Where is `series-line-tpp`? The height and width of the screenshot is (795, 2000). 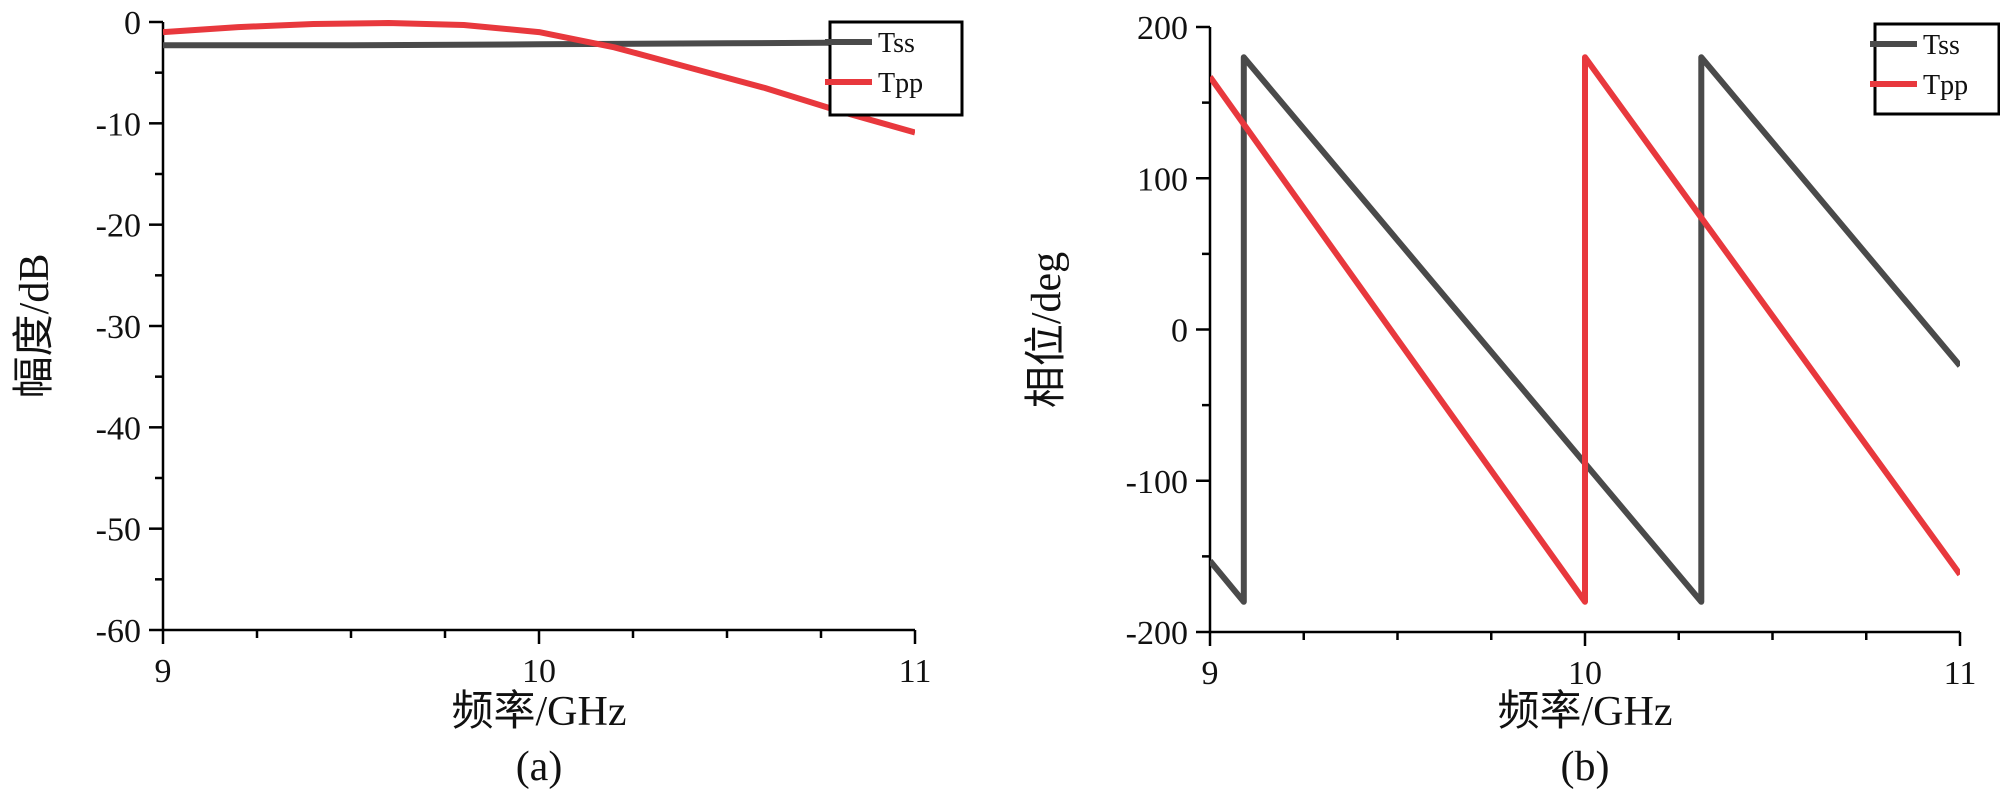
series-line-tpp is located at coordinates (539, 78).